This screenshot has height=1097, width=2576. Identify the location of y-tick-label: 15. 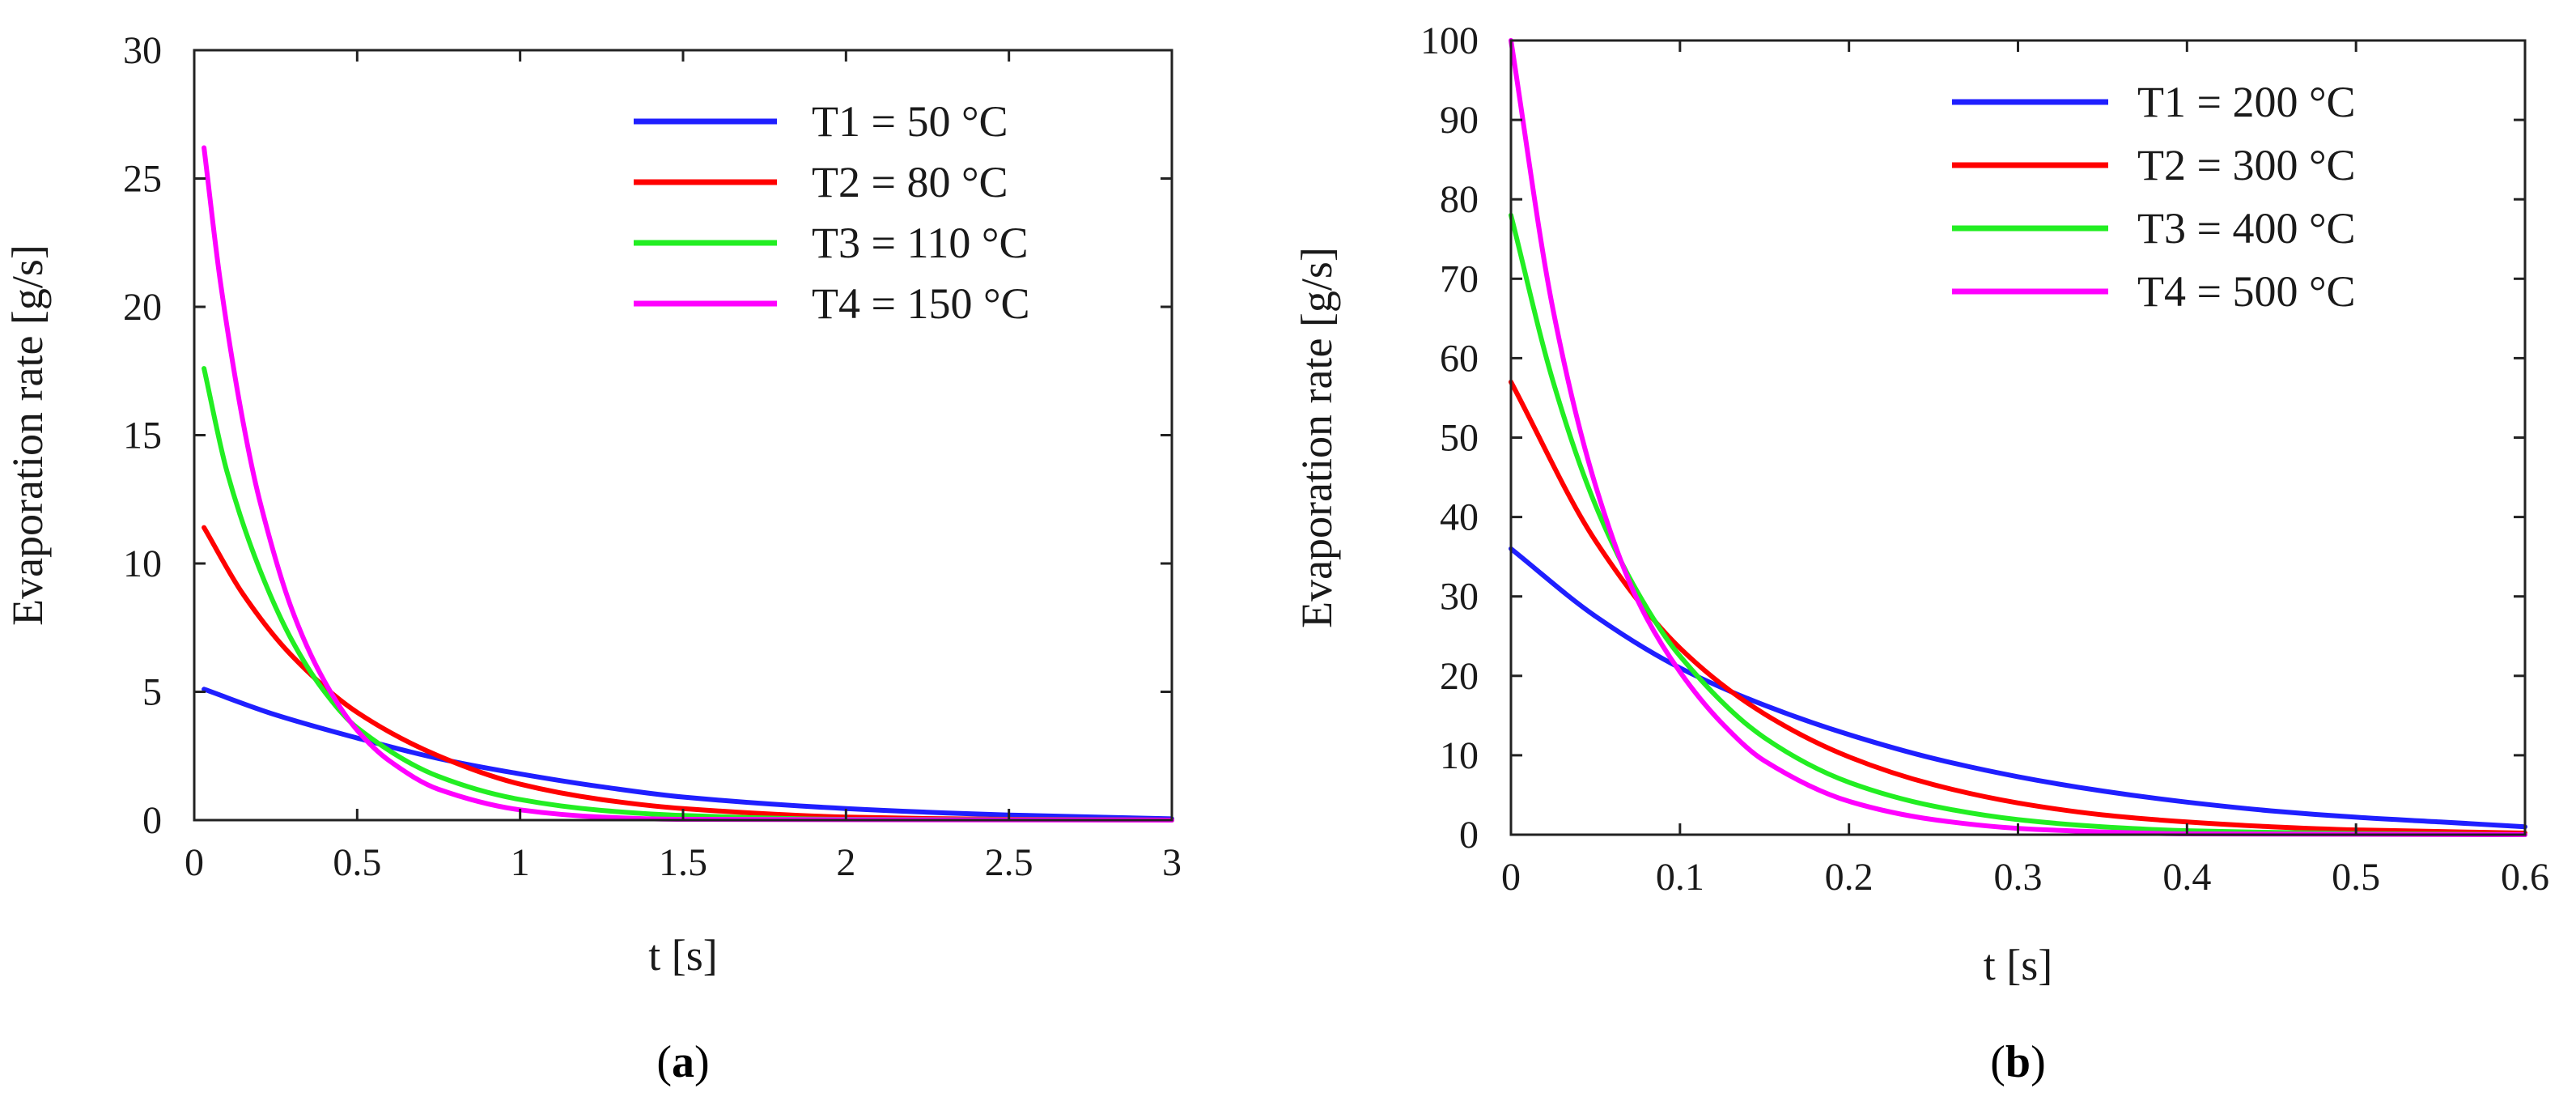
(142, 436).